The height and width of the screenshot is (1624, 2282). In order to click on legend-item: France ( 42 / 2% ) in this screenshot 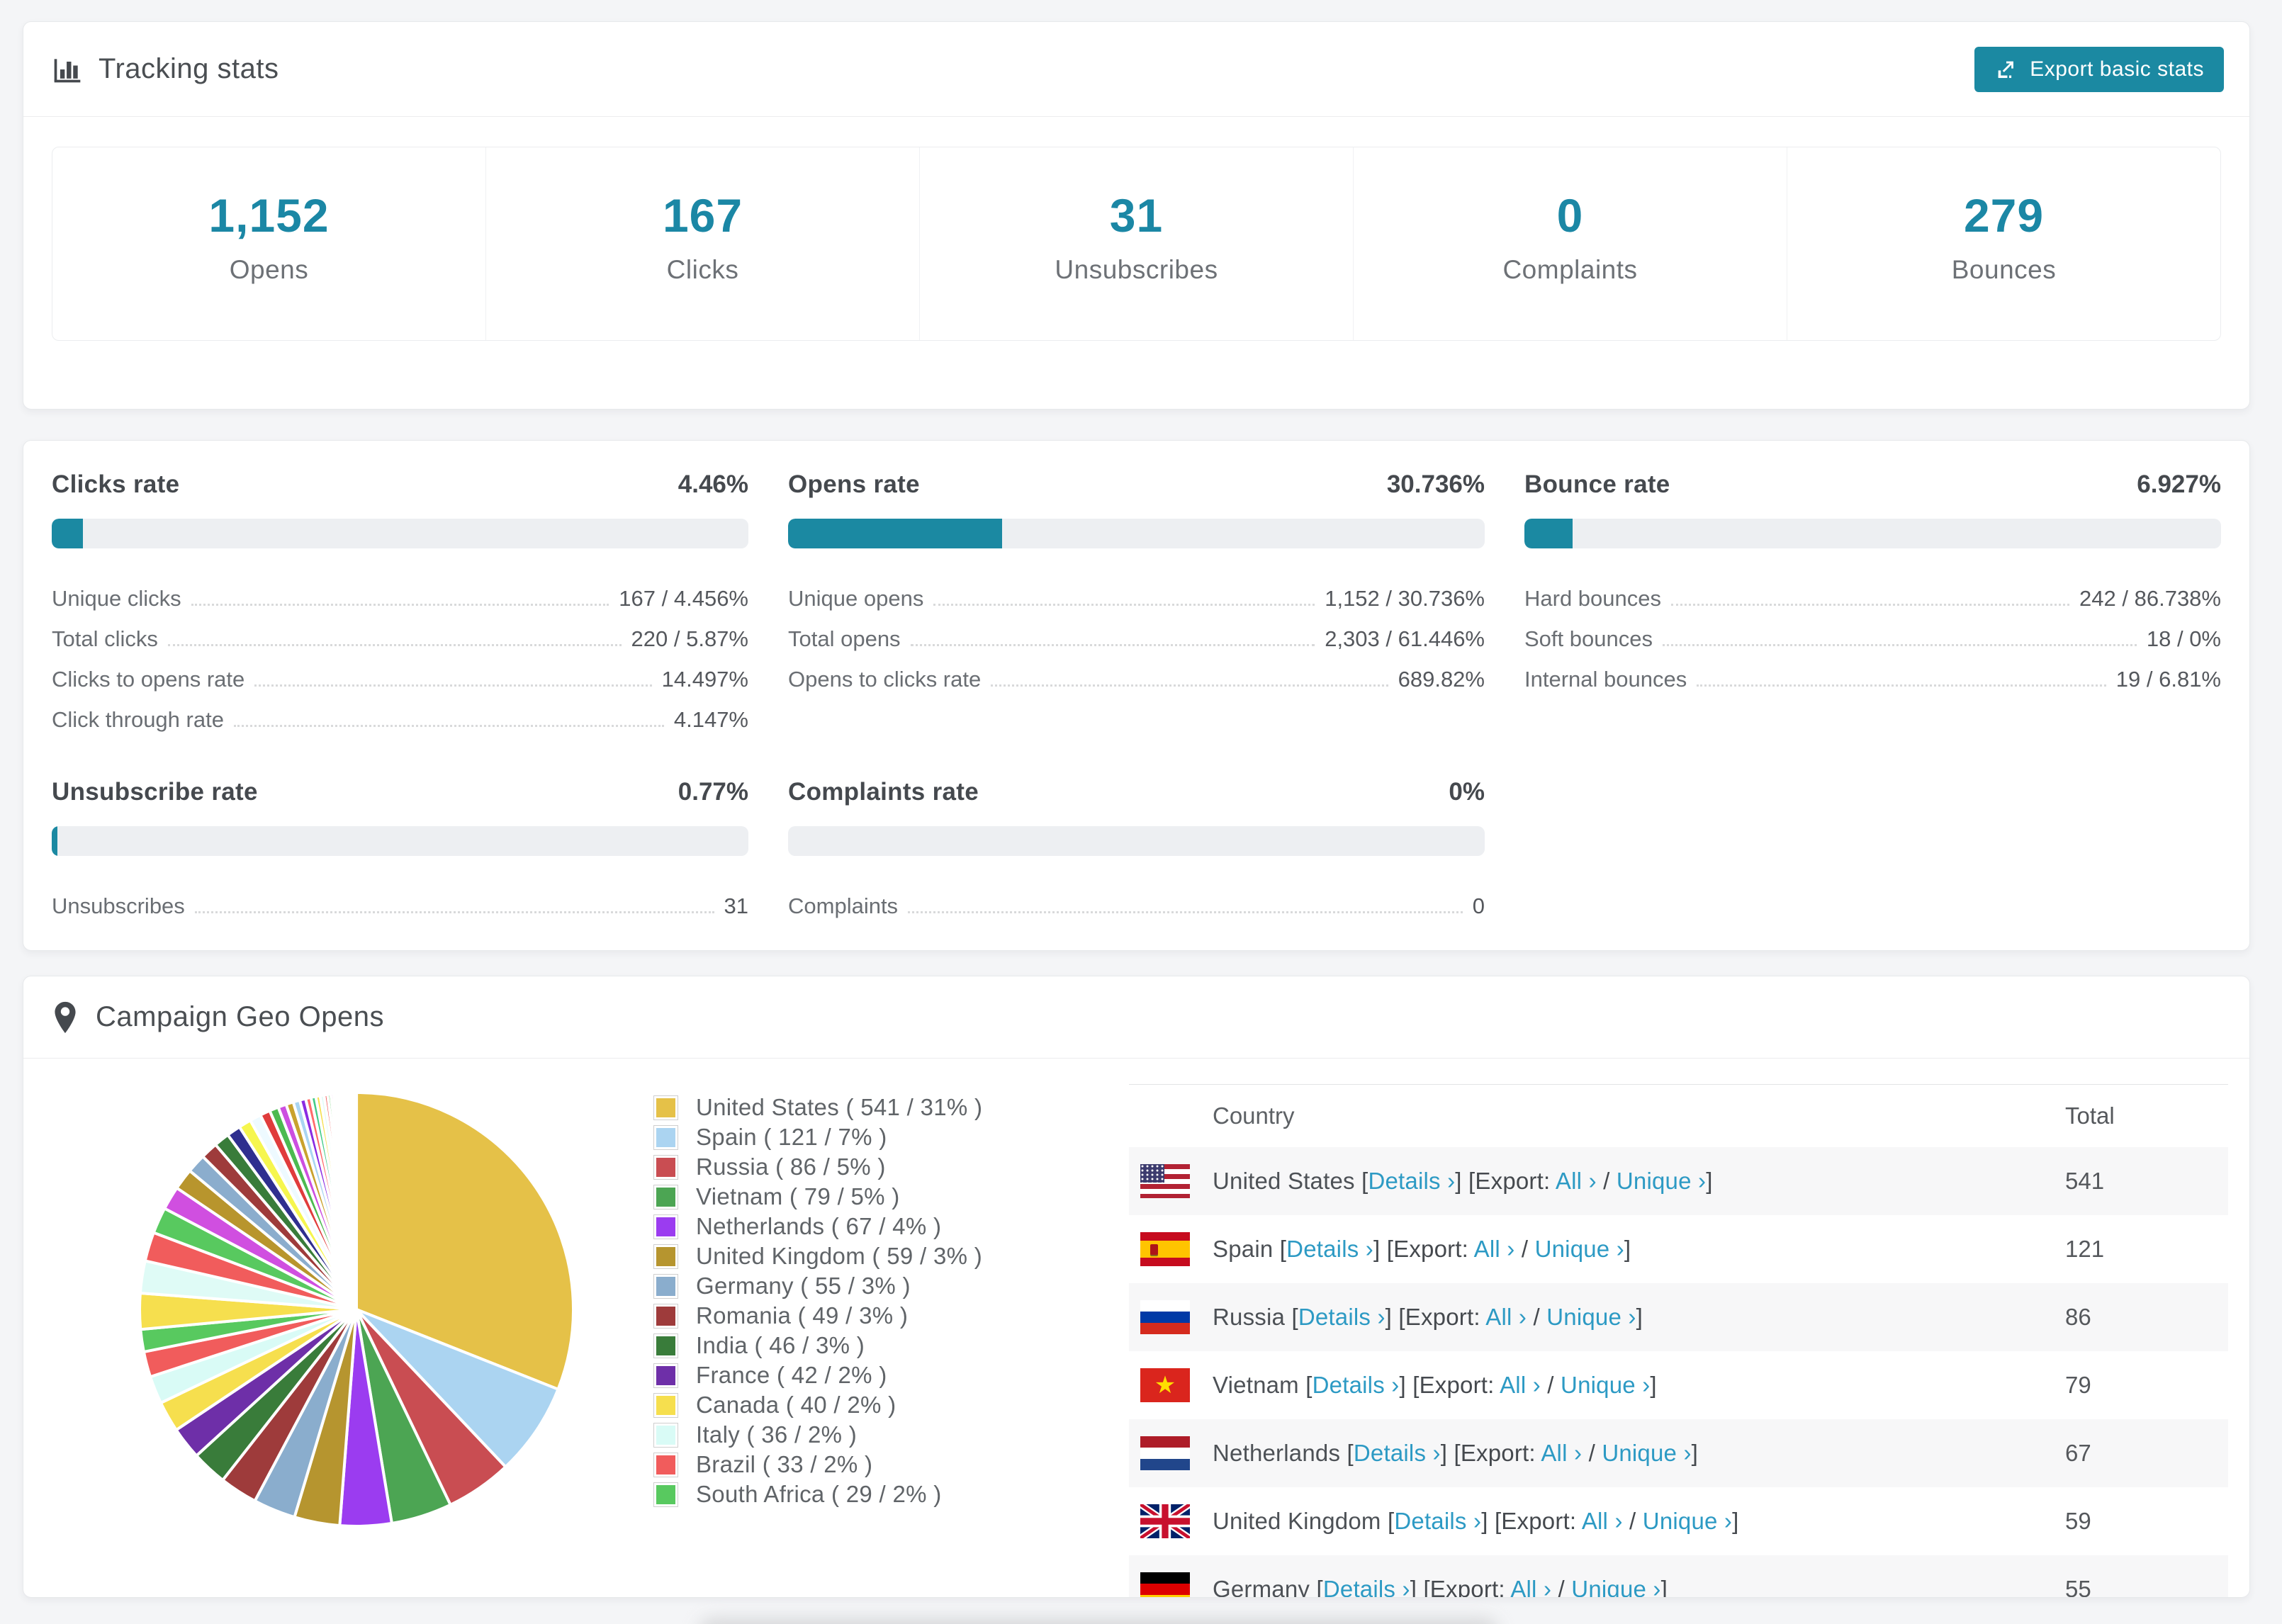, I will do `click(852, 1375)`.